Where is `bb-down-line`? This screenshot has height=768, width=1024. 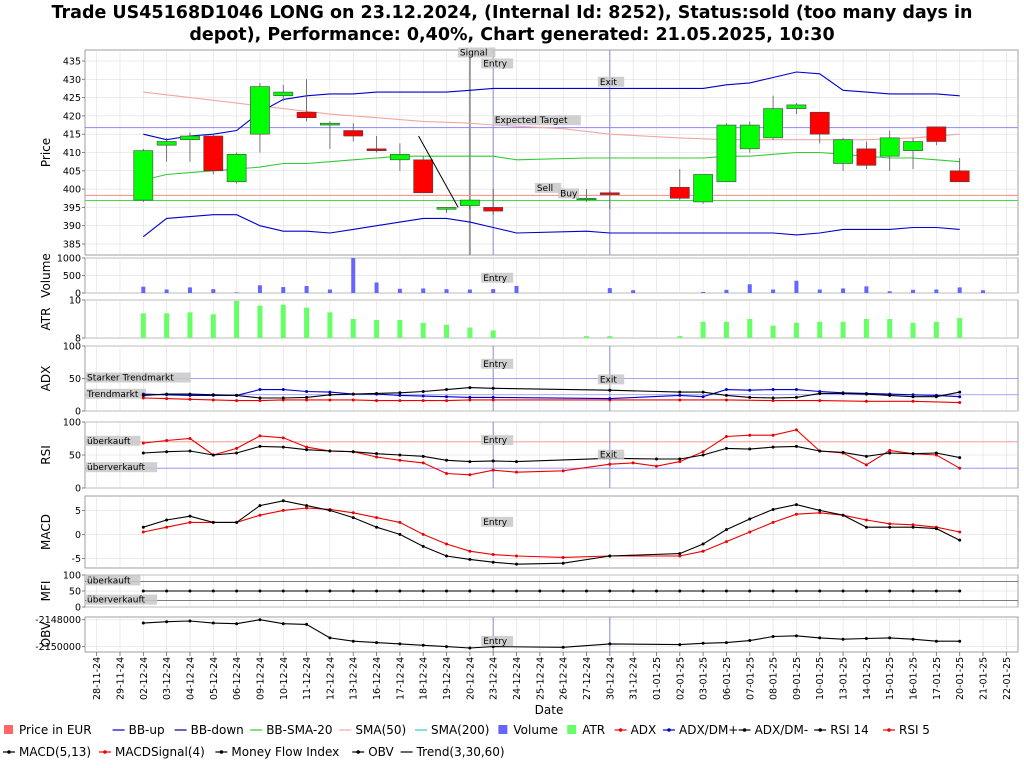
bb-down-line is located at coordinates (551, 226).